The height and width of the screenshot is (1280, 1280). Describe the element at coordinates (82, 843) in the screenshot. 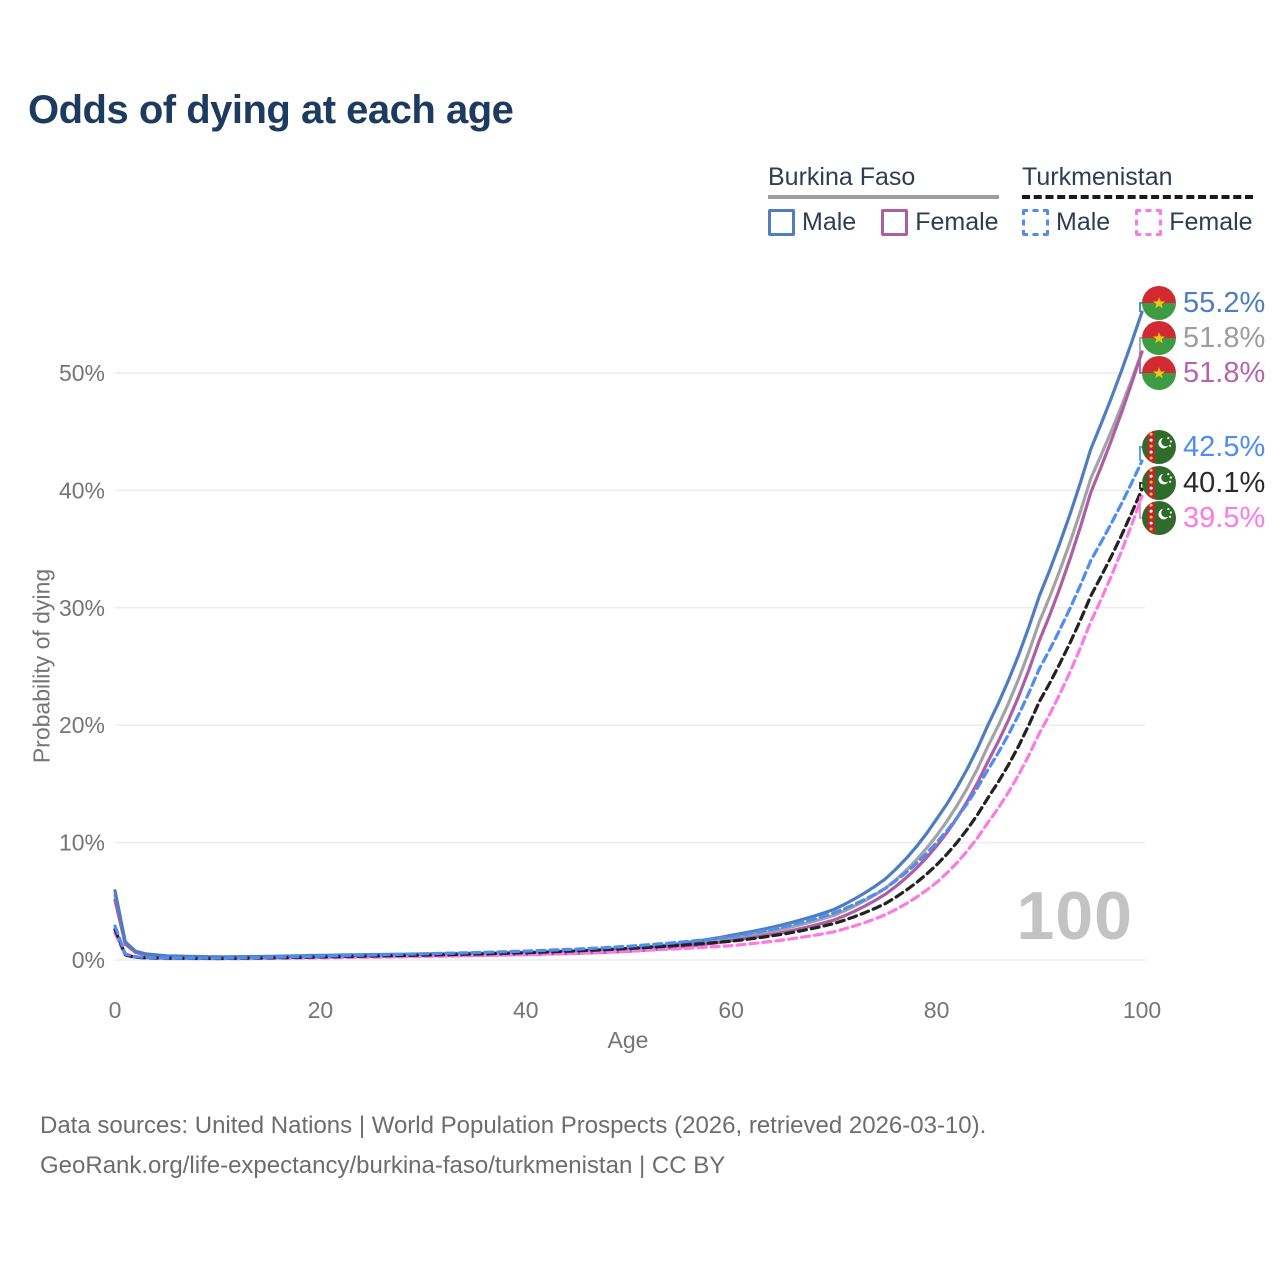

I see `y-tick-label: 10%` at that location.